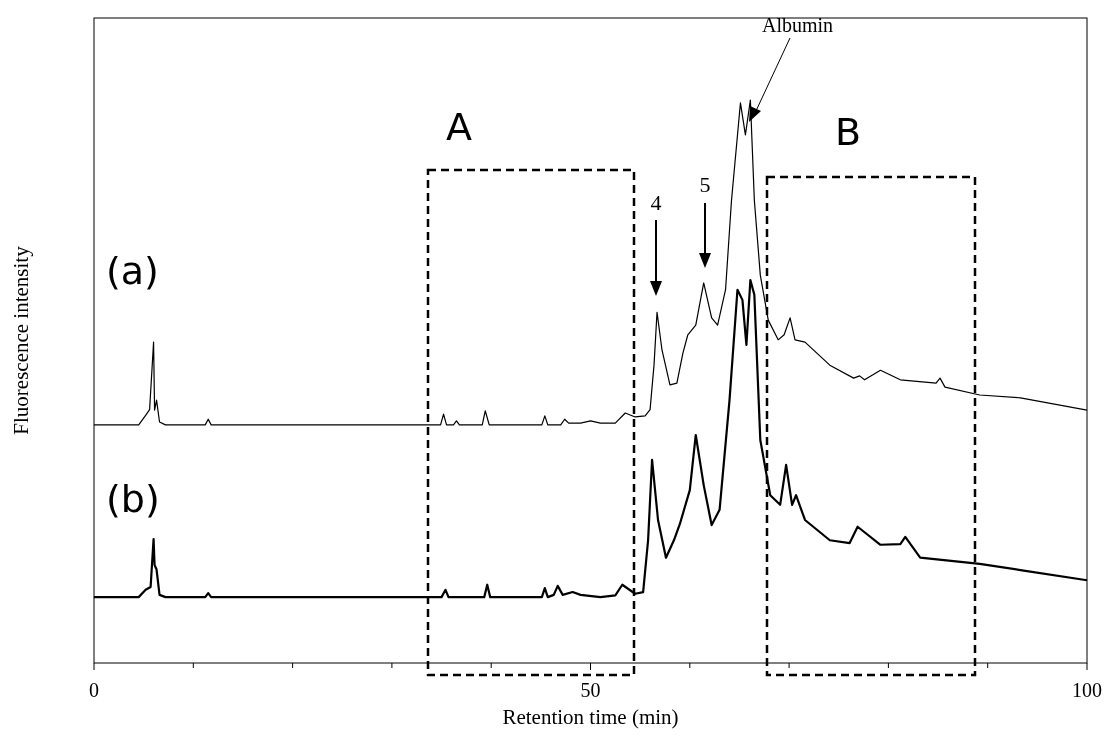  What do you see at coordinates (656, 202) in the screenshot?
I see `annotation: 4` at bounding box center [656, 202].